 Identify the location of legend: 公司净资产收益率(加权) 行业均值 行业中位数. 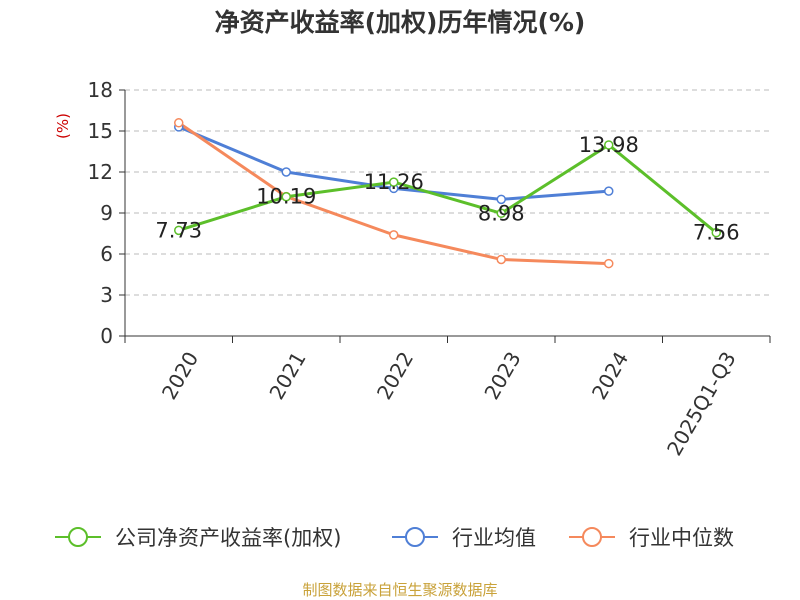
(394, 538).